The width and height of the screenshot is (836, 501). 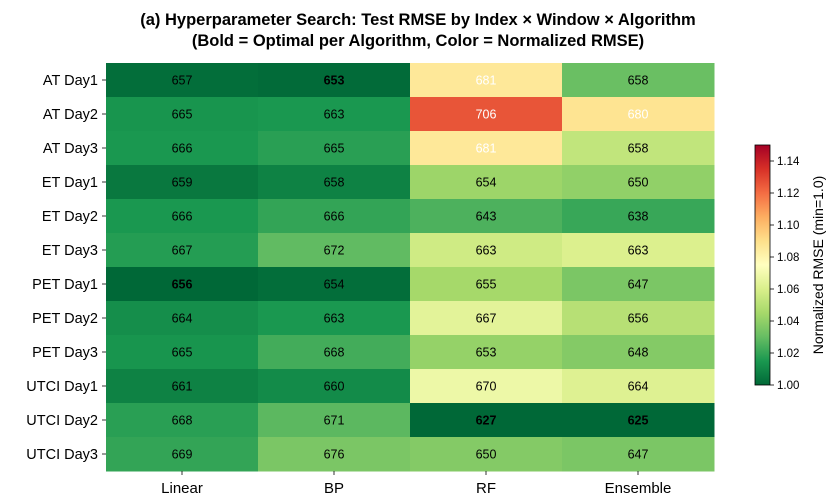 What do you see at coordinates (638, 217) in the screenshot?
I see `cell-value-label: 638` at bounding box center [638, 217].